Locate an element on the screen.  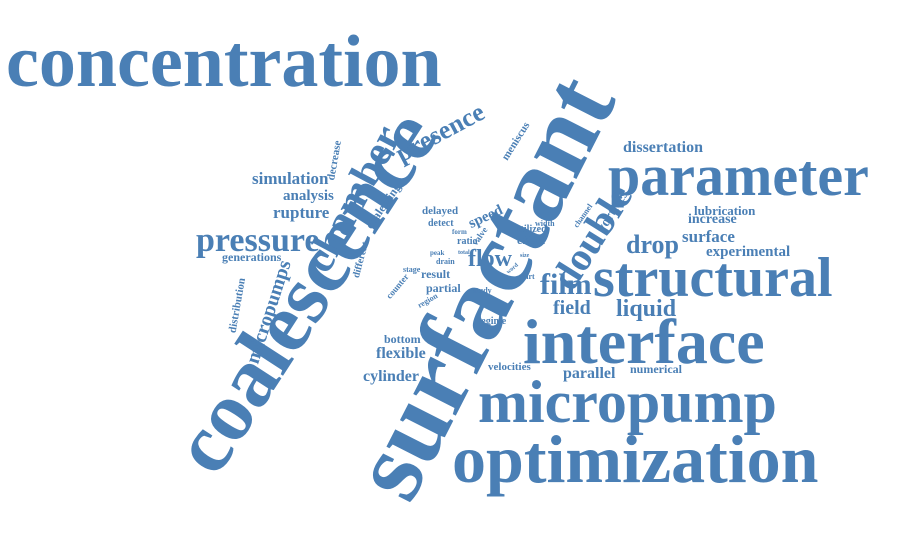
word-increase: increase is located at coordinates (712, 219).